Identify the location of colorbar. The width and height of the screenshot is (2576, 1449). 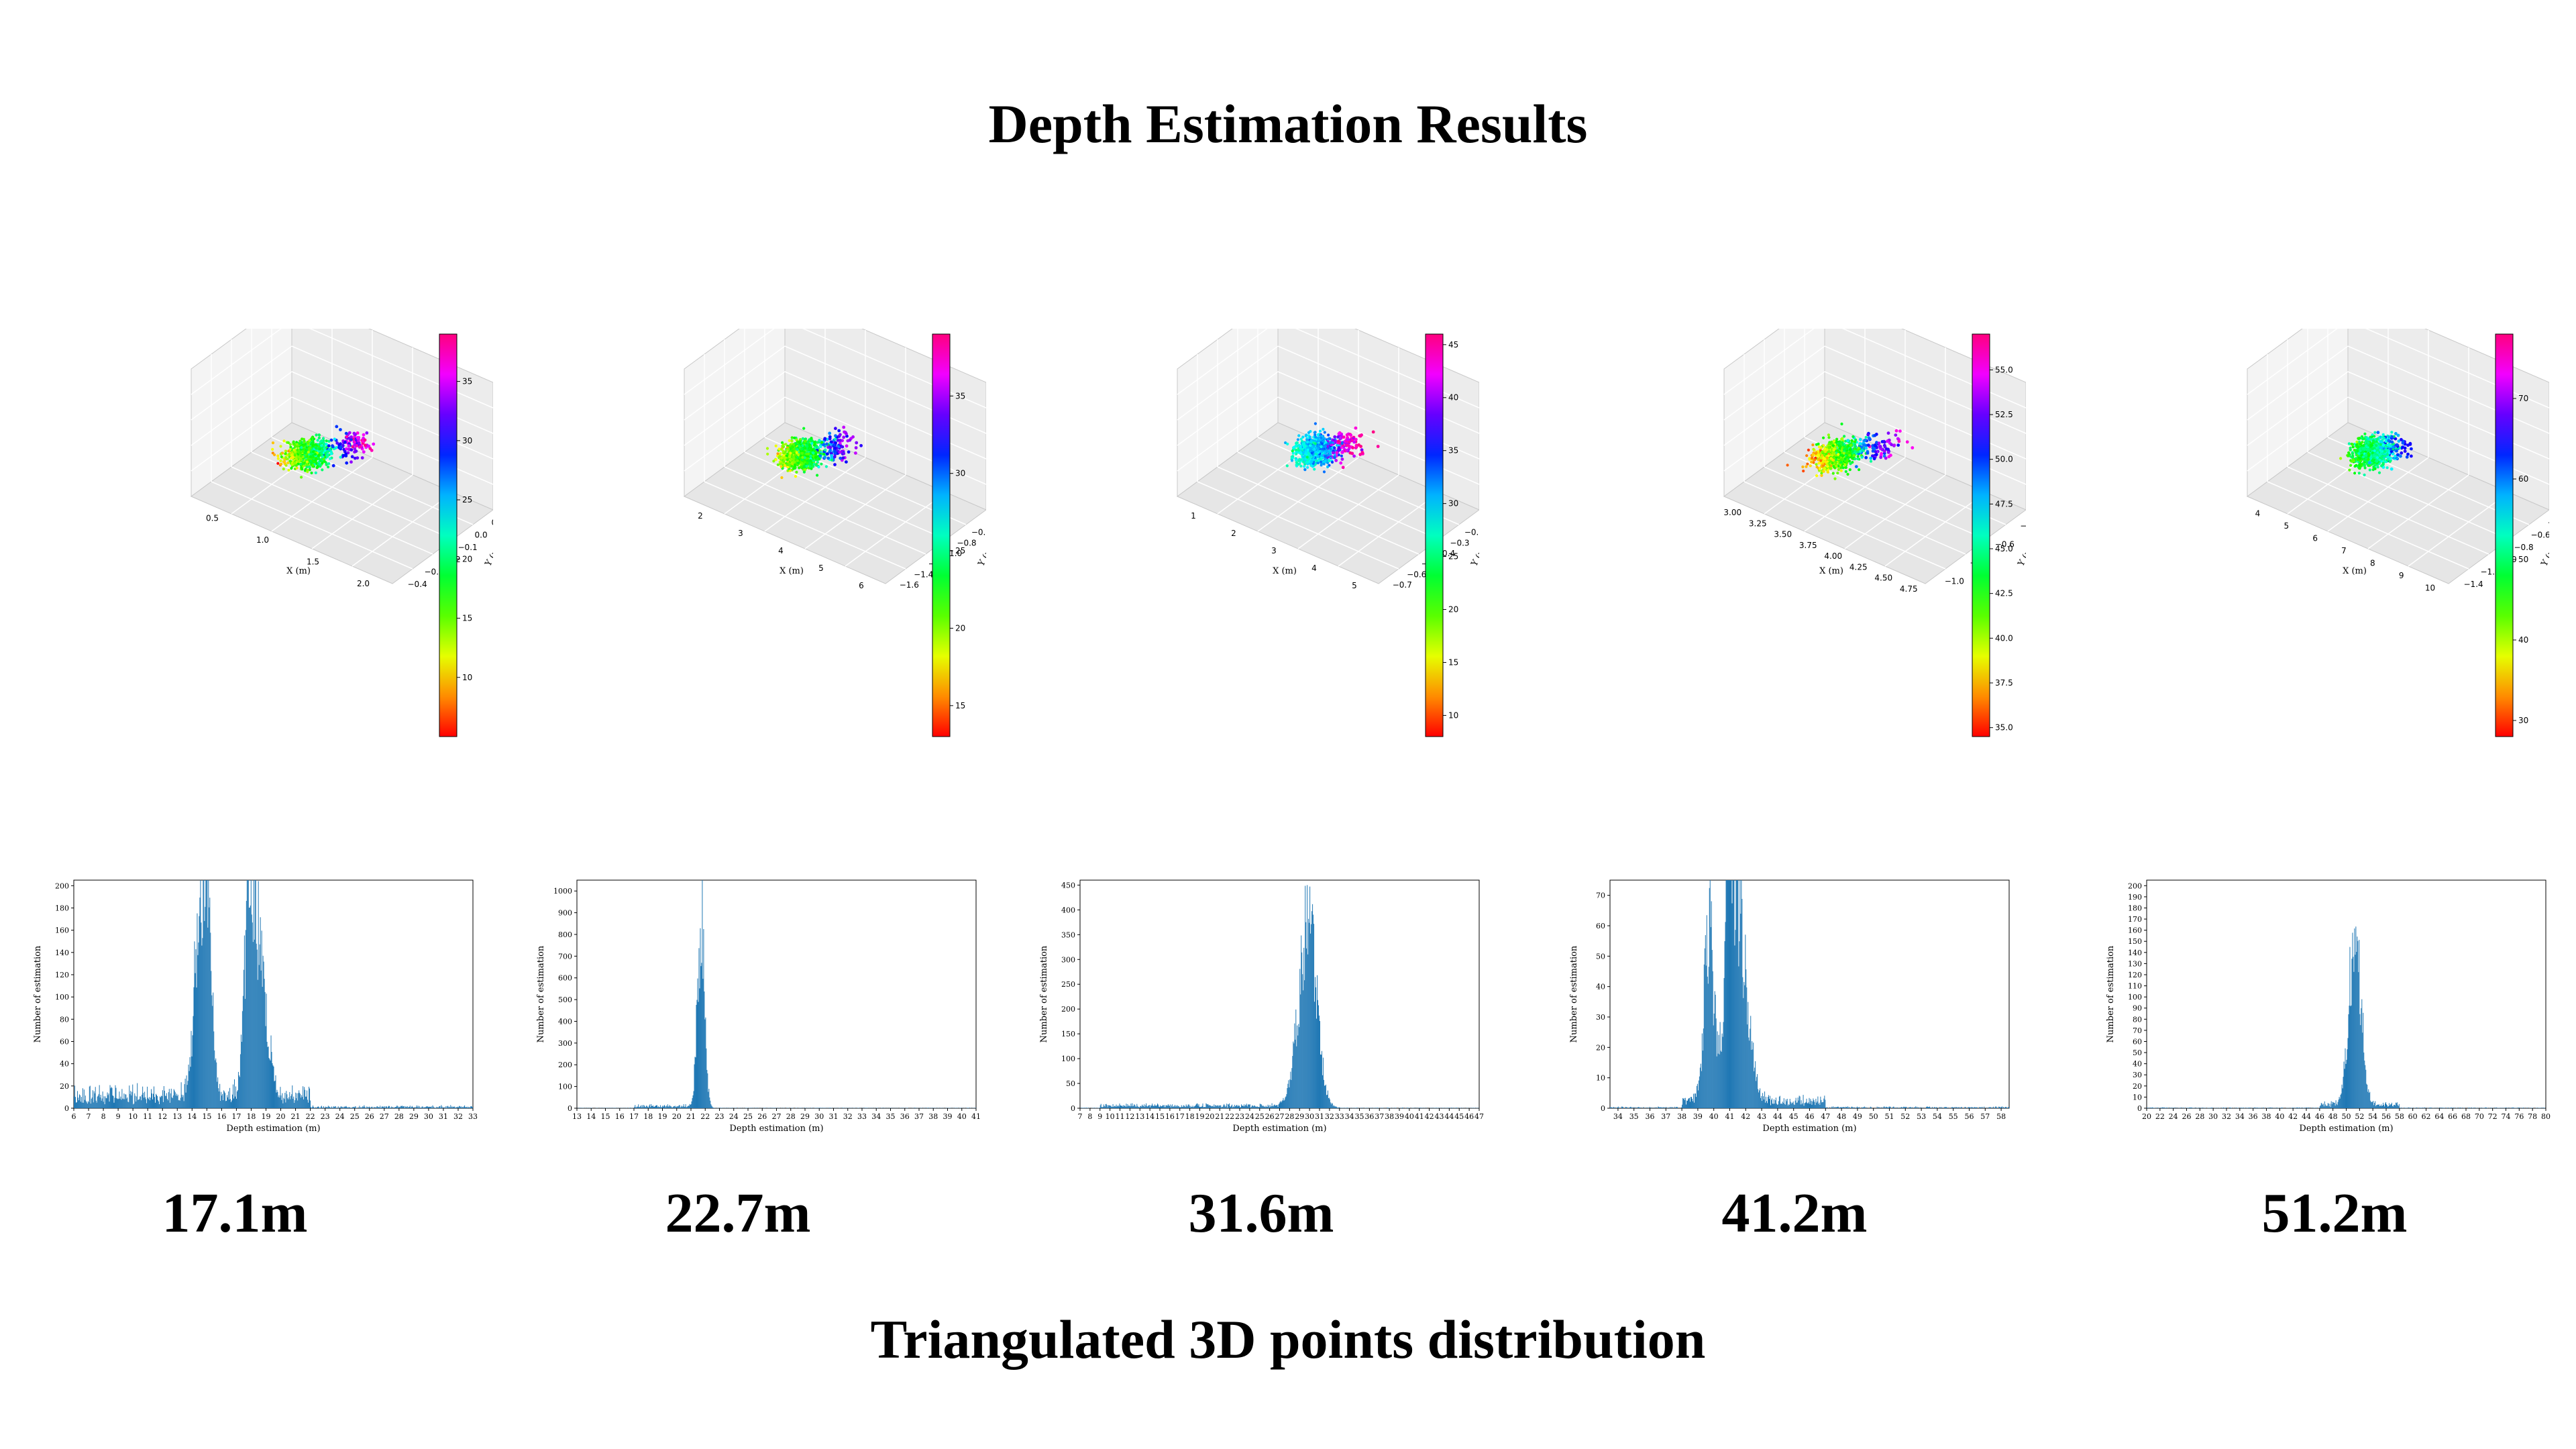
(941, 535).